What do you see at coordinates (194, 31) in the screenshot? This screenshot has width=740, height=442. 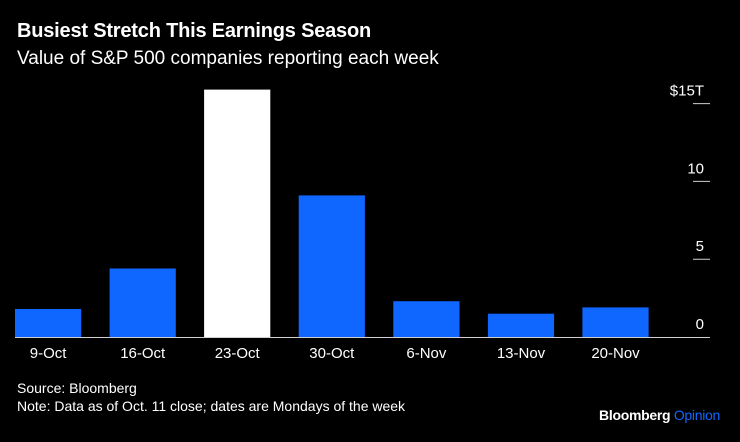 I see `chart-title: Busiest Stretch This Earnings Season` at bounding box center [194, 31].